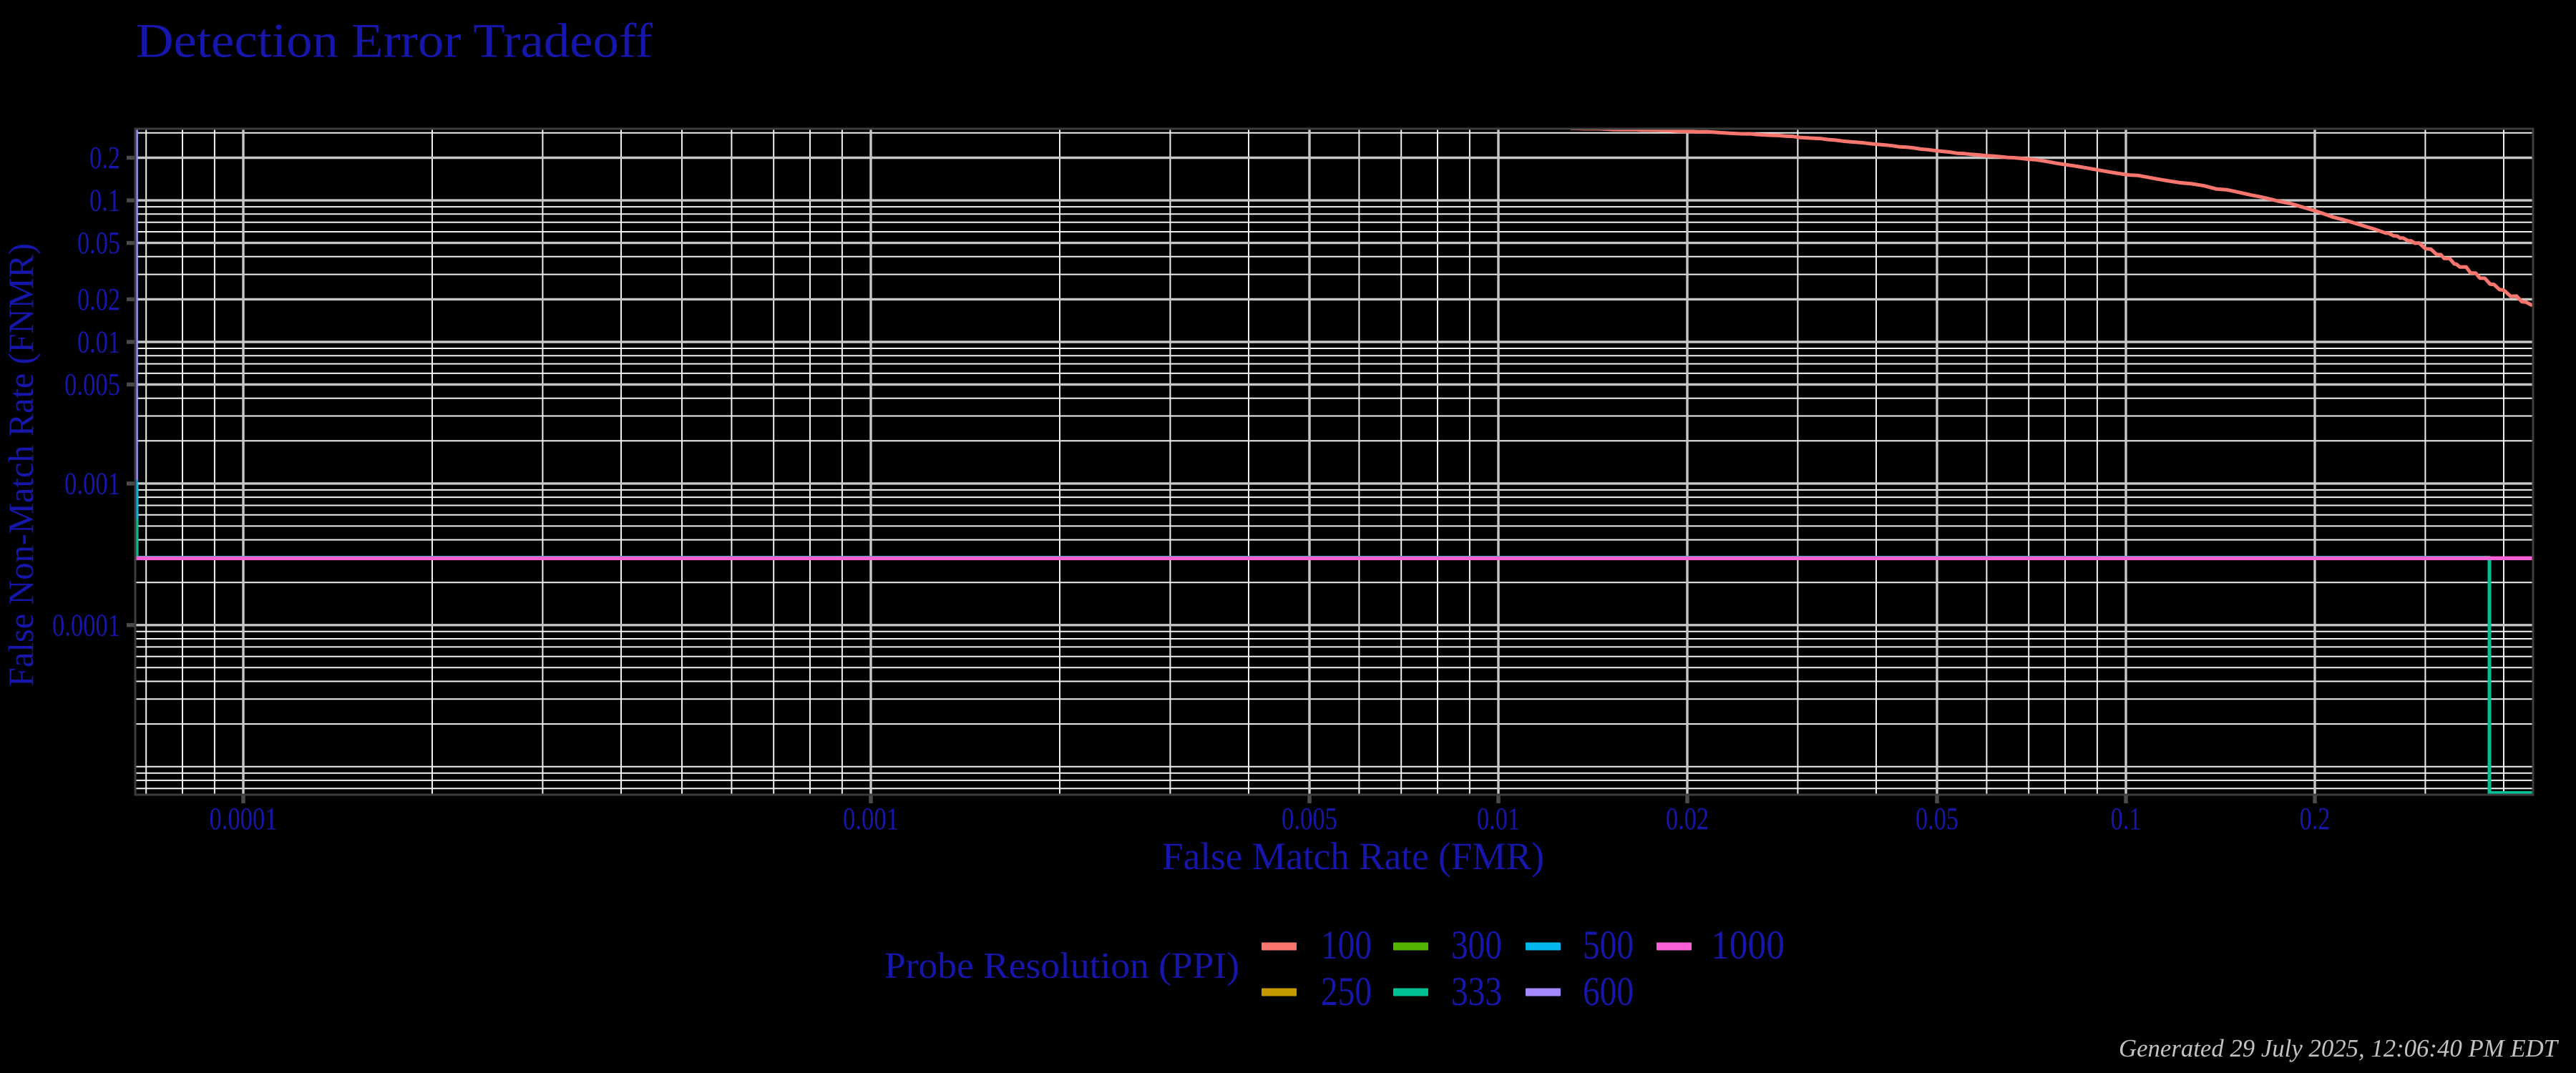 This screenshot has height=1073, width=2576. I want to click on svg-text: Probe Resolution (PPI), so click(1061, 966).